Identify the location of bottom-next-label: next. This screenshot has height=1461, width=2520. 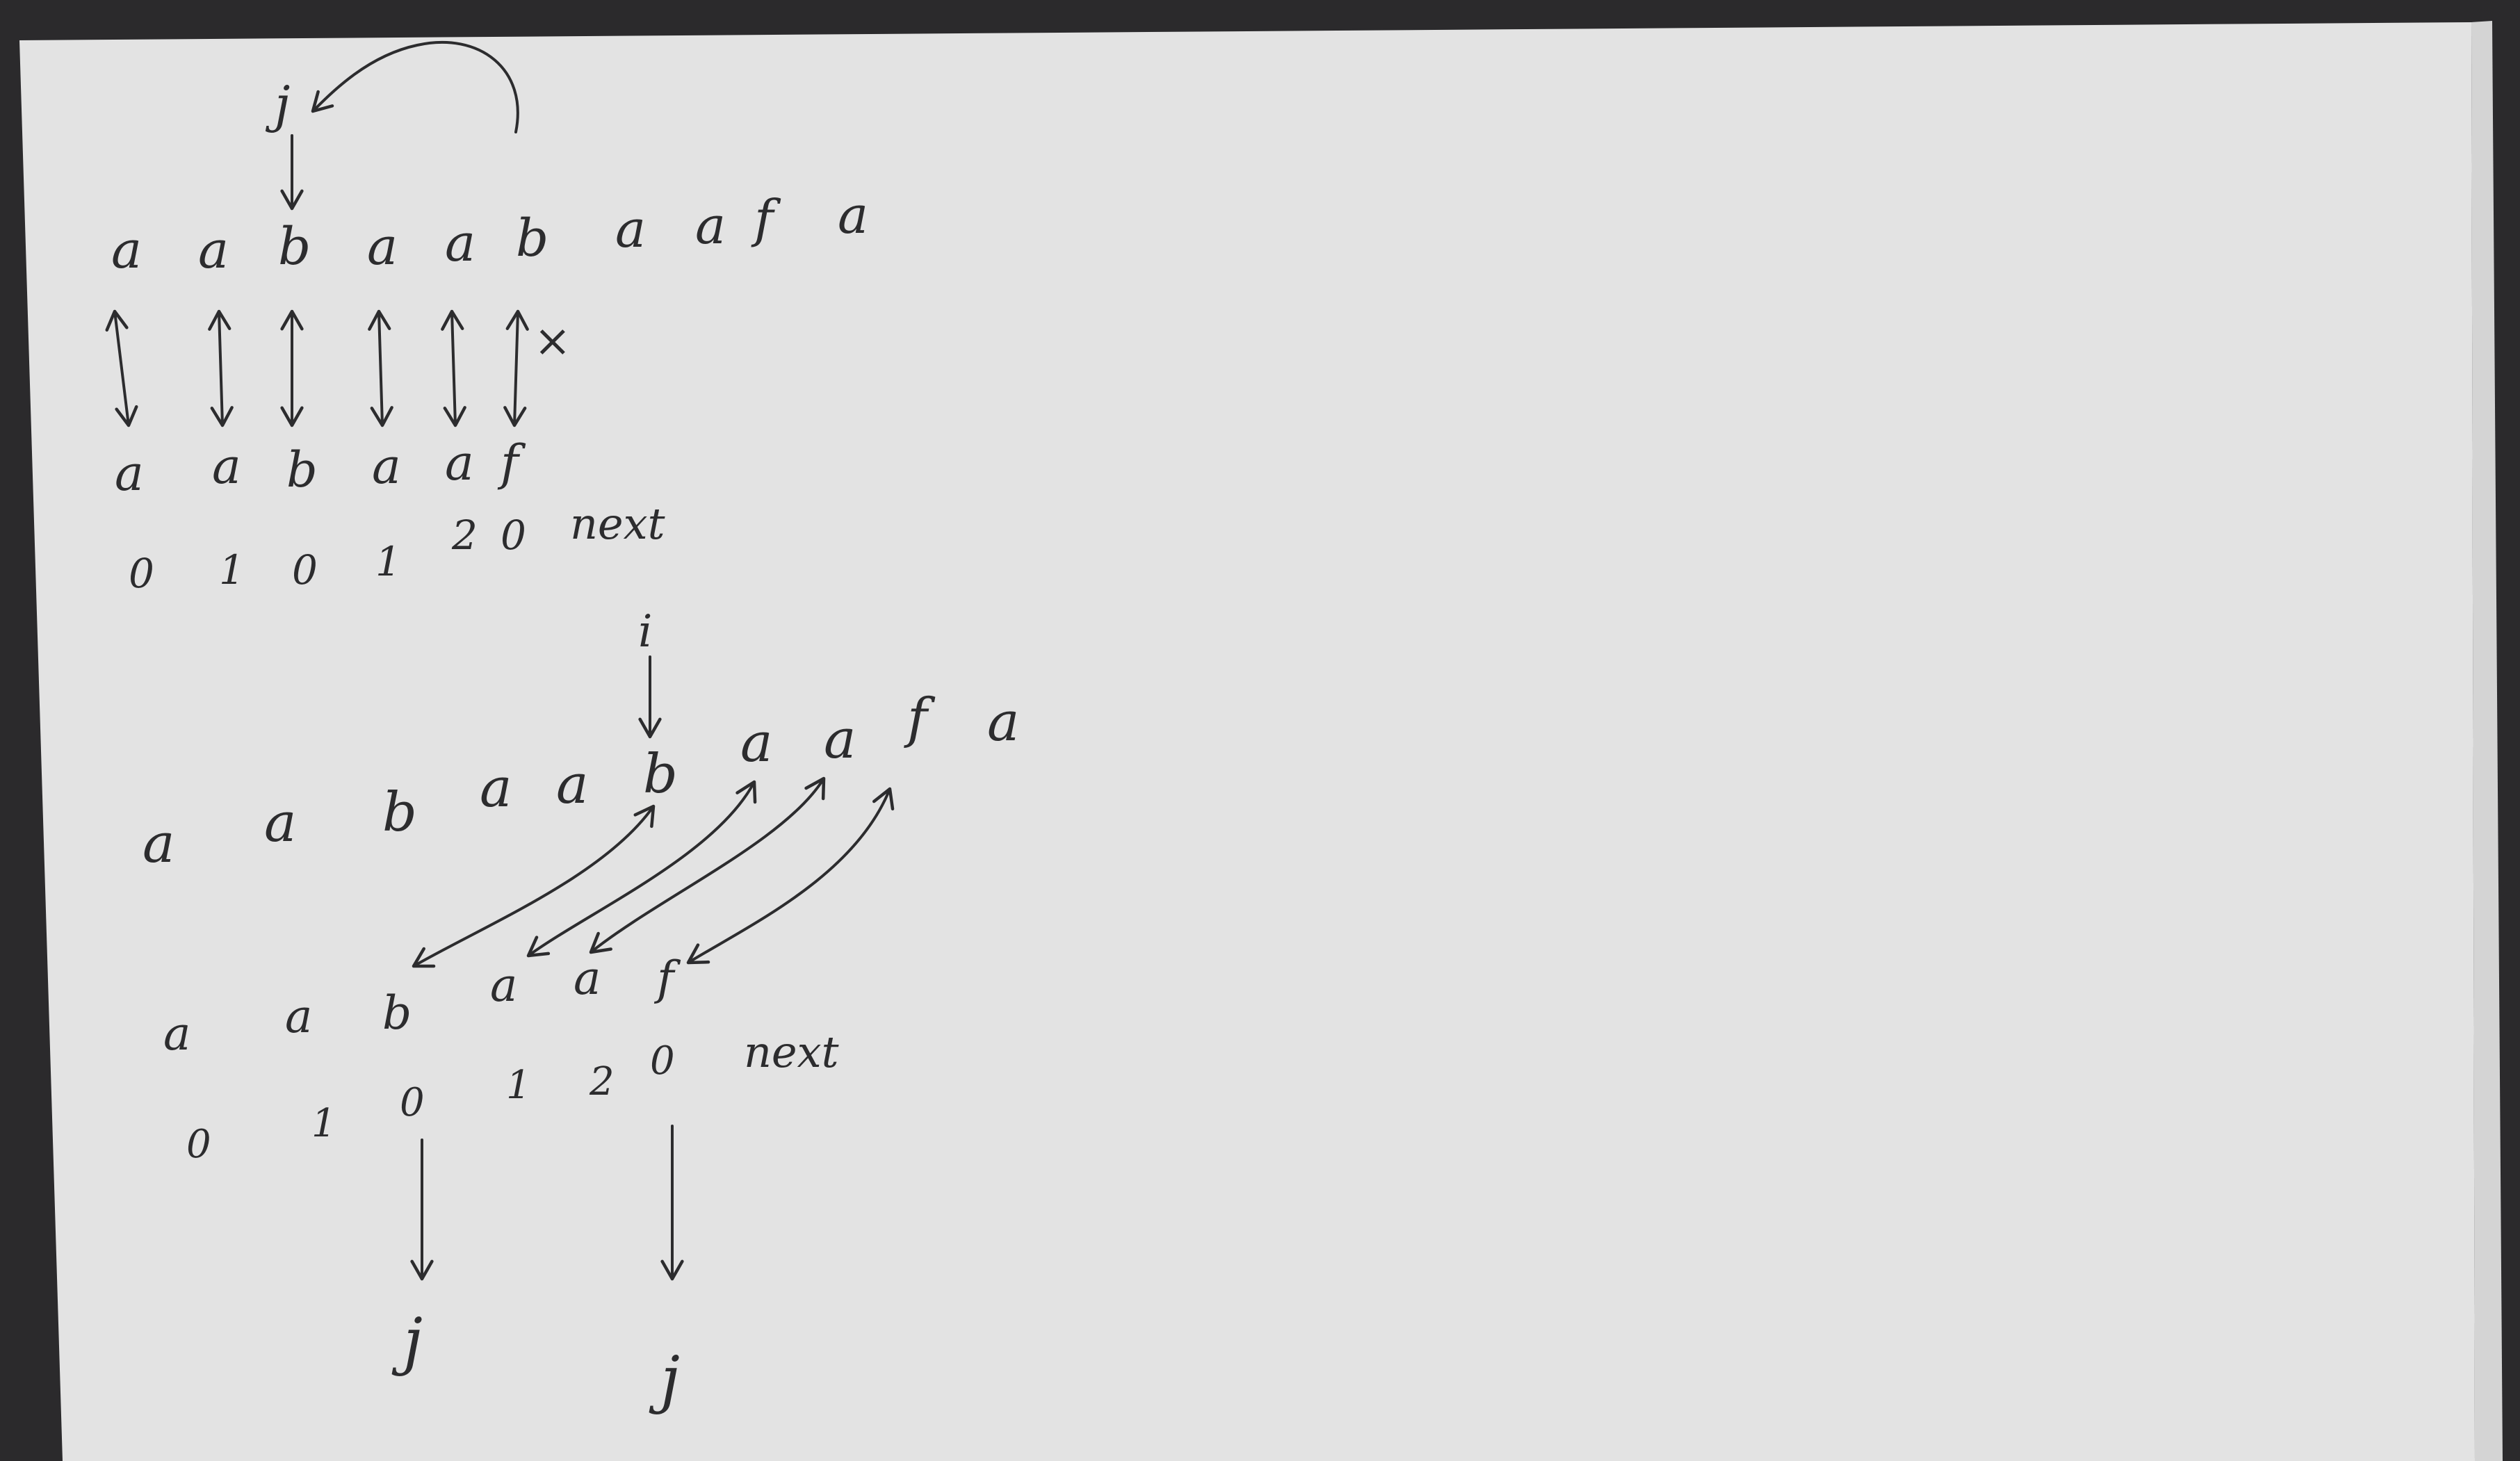
(791, 1052).